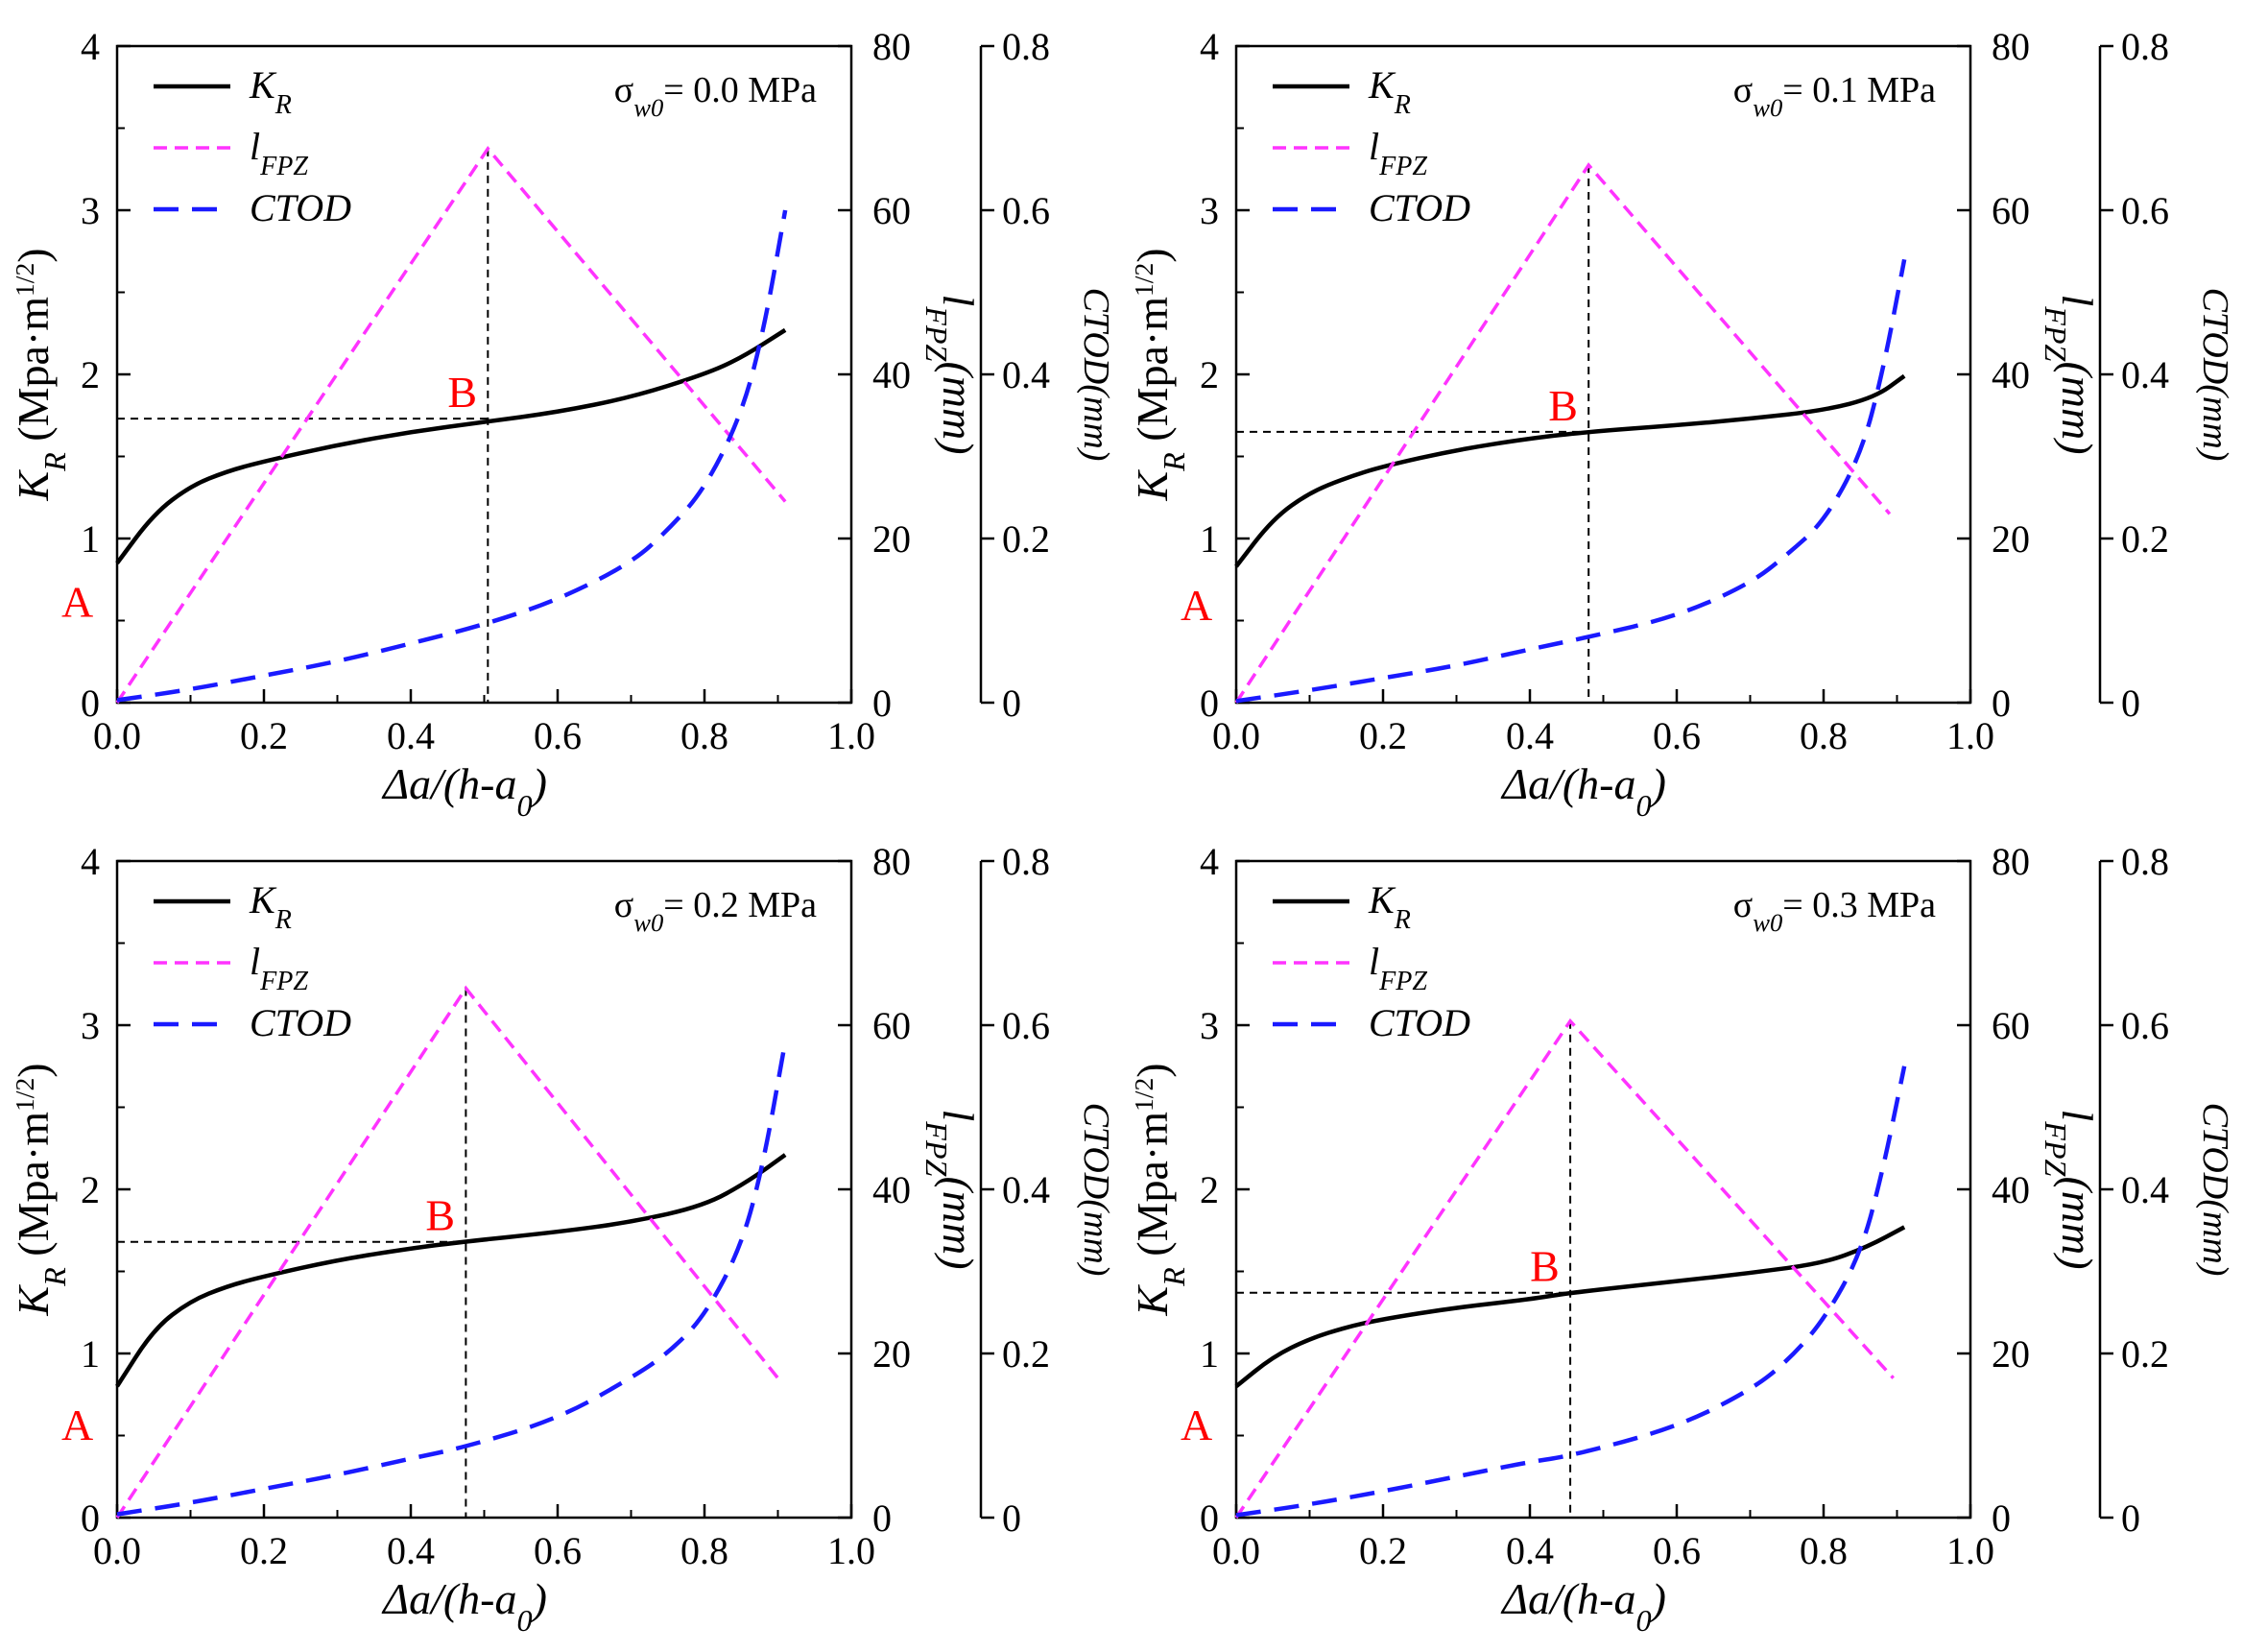  Describe the element at coordinates (1834, 911) in the screenshot. I see `stress-annotation: σw0= 0.3 MPa` at that location.